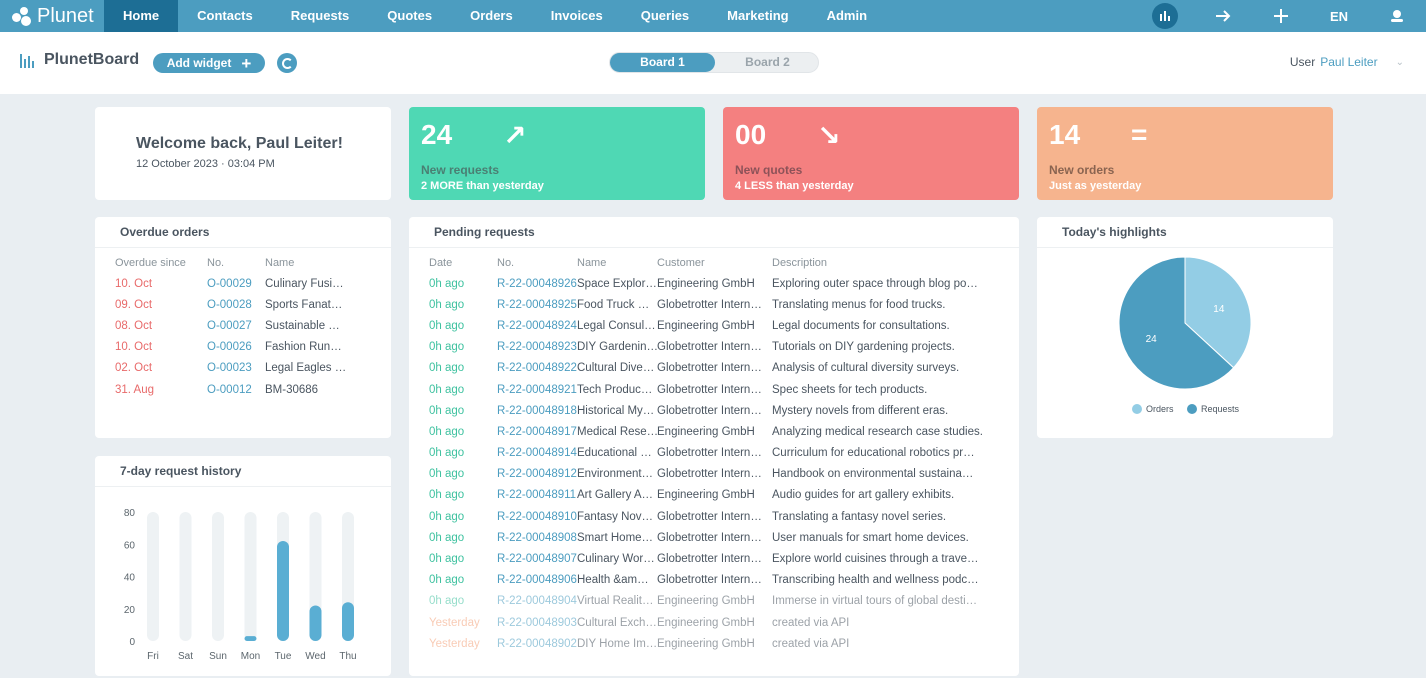  What do you see at coordinates (1218, 312) in the screenshot?
I see `pie-slice-orders` at bounding box center [1218, 312].